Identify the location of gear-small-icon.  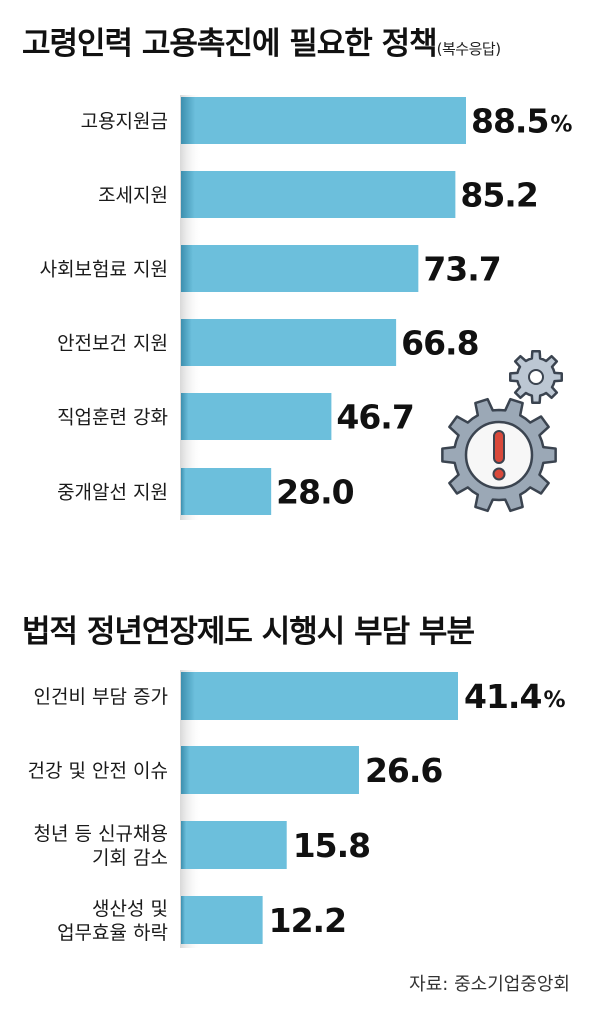
(536, 377).